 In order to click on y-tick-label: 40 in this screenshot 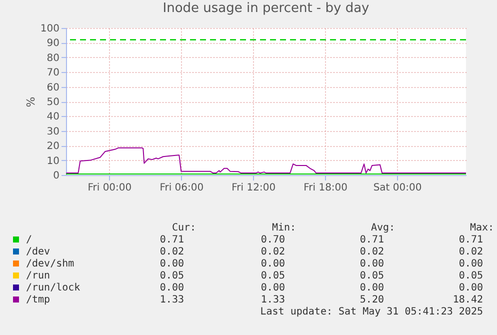, I will do `click(53, 117)`.